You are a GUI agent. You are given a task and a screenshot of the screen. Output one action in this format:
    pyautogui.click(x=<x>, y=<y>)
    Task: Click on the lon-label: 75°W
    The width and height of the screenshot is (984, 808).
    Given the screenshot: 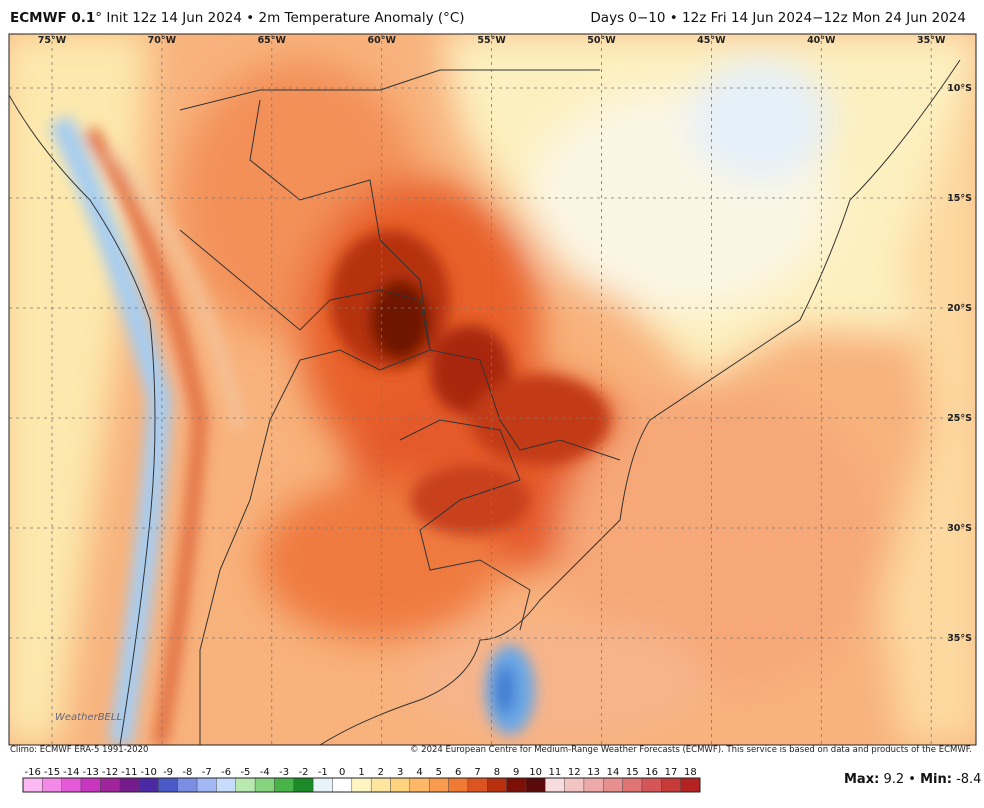 What is the action you would take?
    pyautogui.click(x=52, y=40)
    